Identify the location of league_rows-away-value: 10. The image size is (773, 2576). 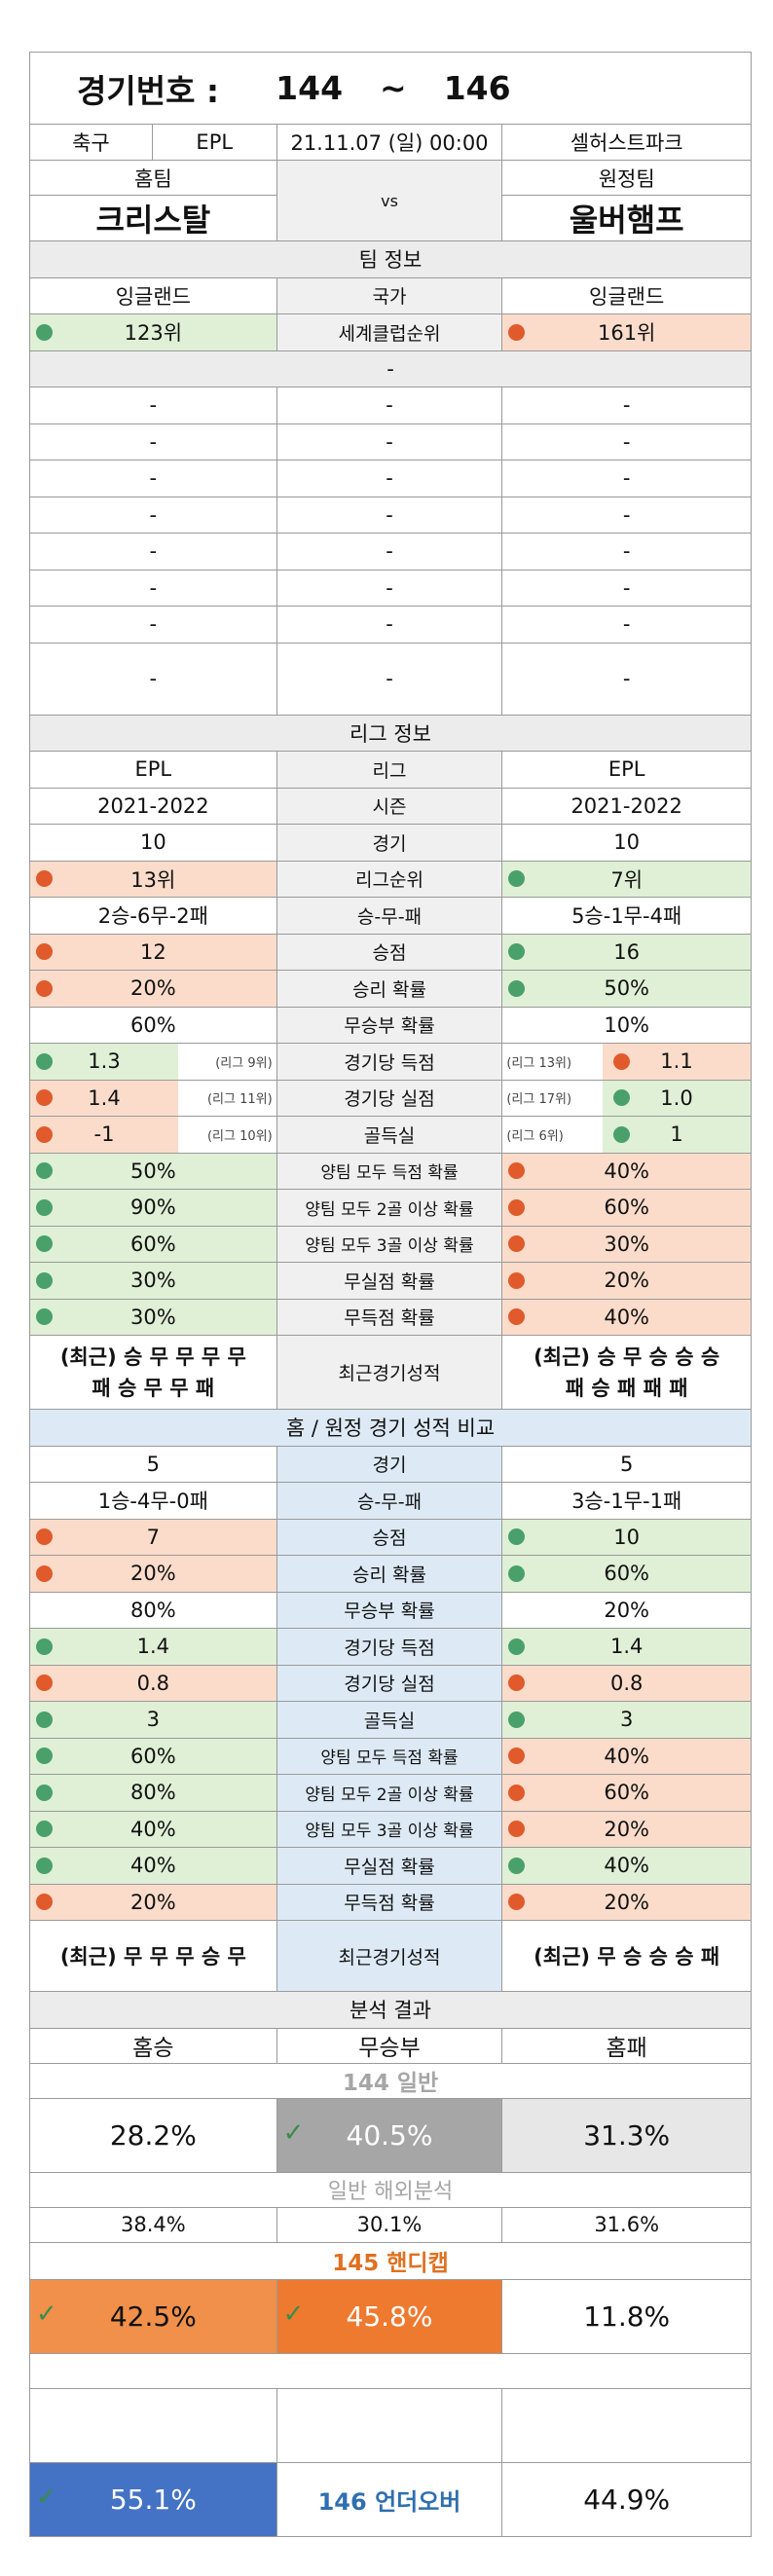
(627, 842).